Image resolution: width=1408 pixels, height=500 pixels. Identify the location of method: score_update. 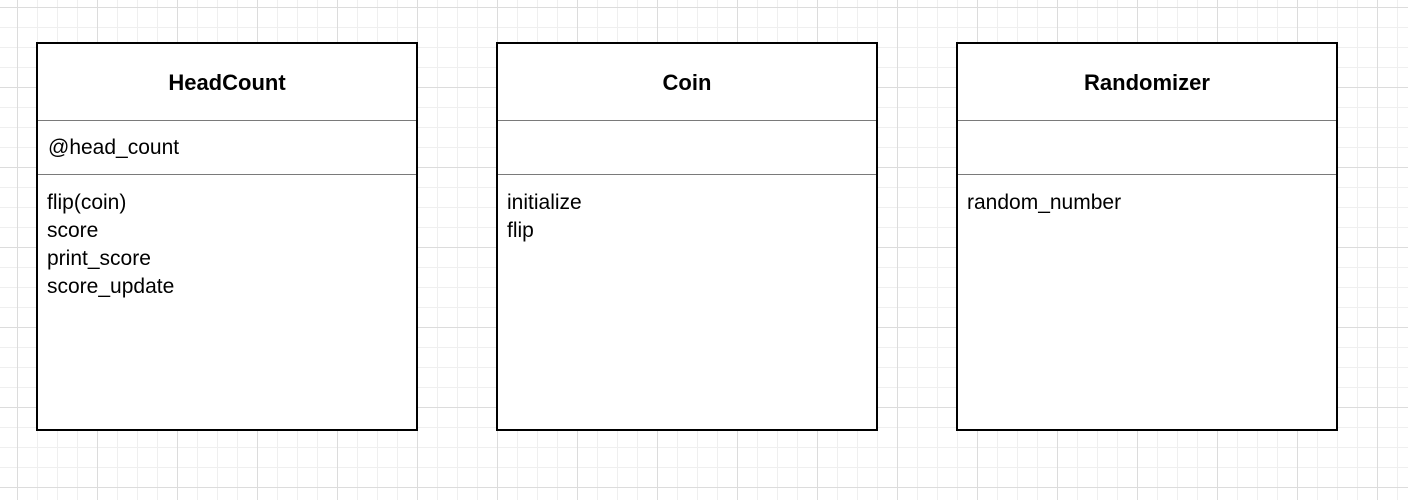
(111, 286).